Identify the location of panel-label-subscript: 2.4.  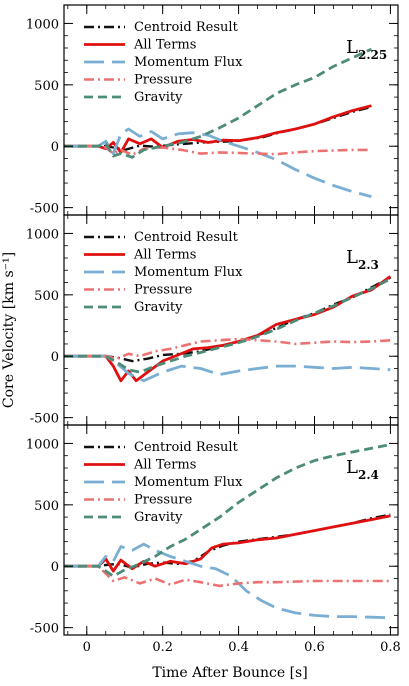
(368, 475).